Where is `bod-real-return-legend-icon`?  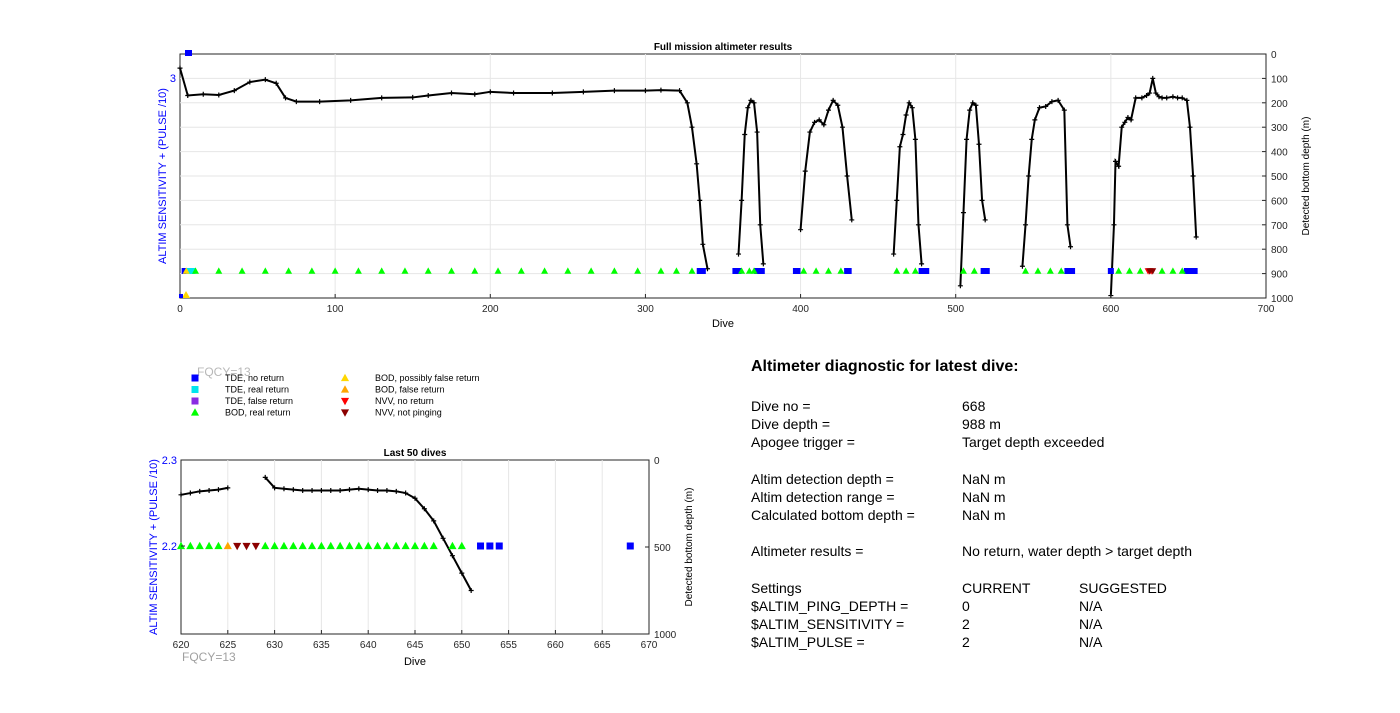 bod-real-return-legend-icon is located at coordinates (195, 412).